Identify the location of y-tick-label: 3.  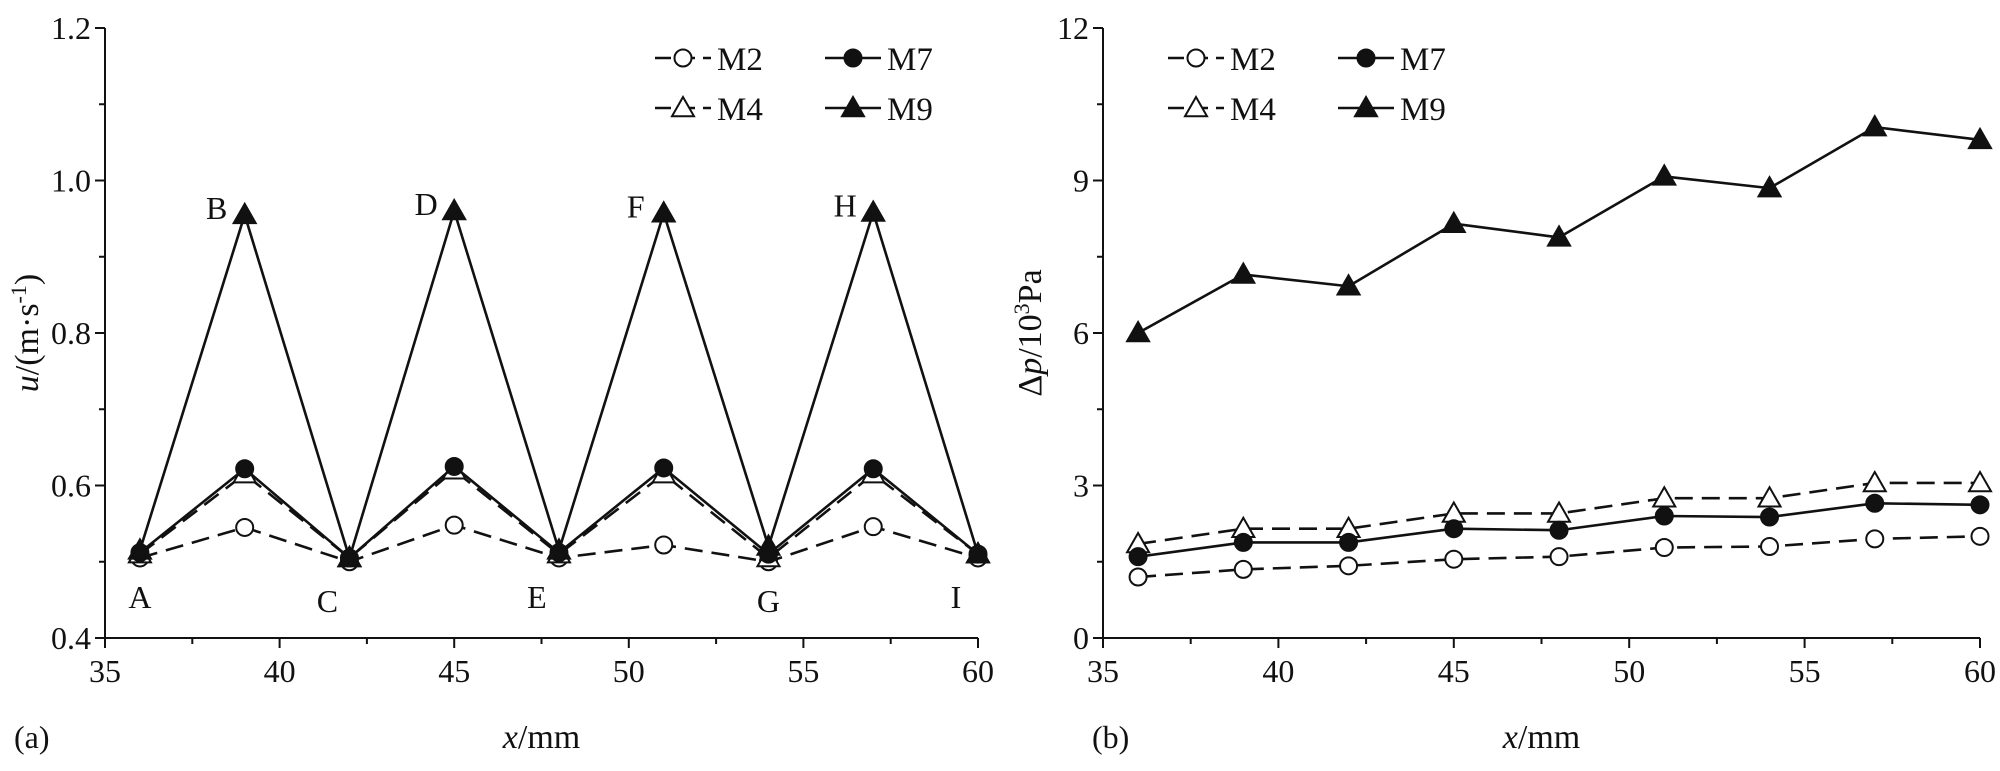
(1081, 486).